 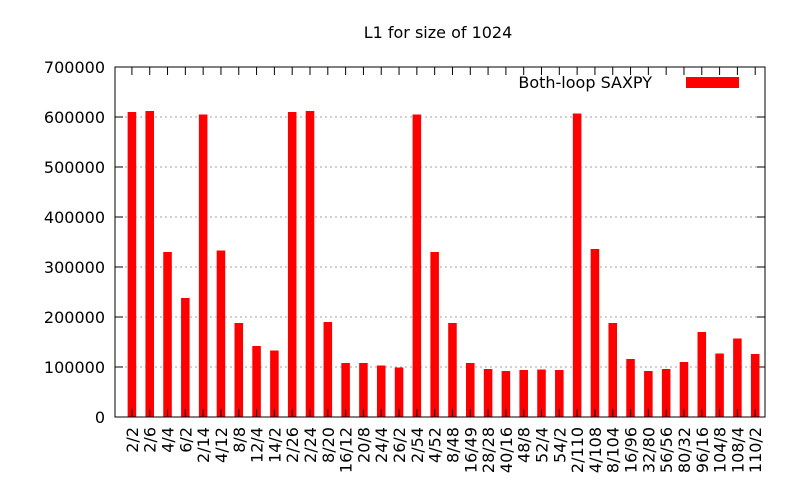 I want to click on y-tick-label: 200000, so click(x=74, y=317).